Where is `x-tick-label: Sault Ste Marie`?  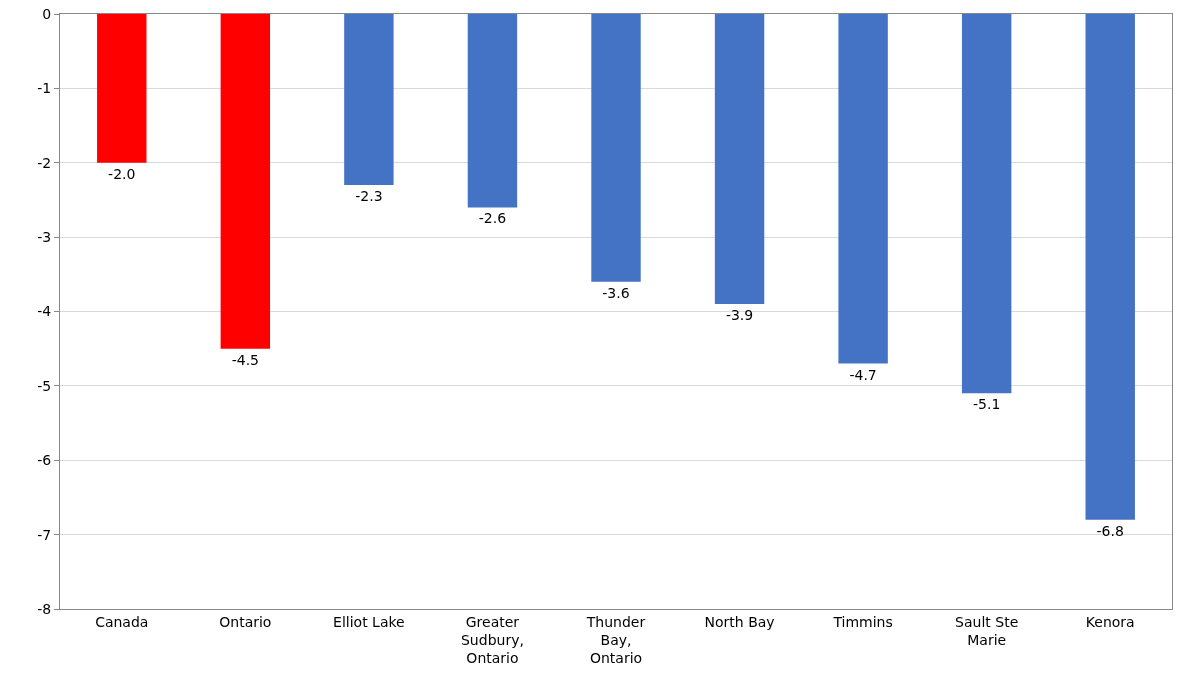
x-tick-label: Sault Ste Marie is located at coordinates (987, 630).